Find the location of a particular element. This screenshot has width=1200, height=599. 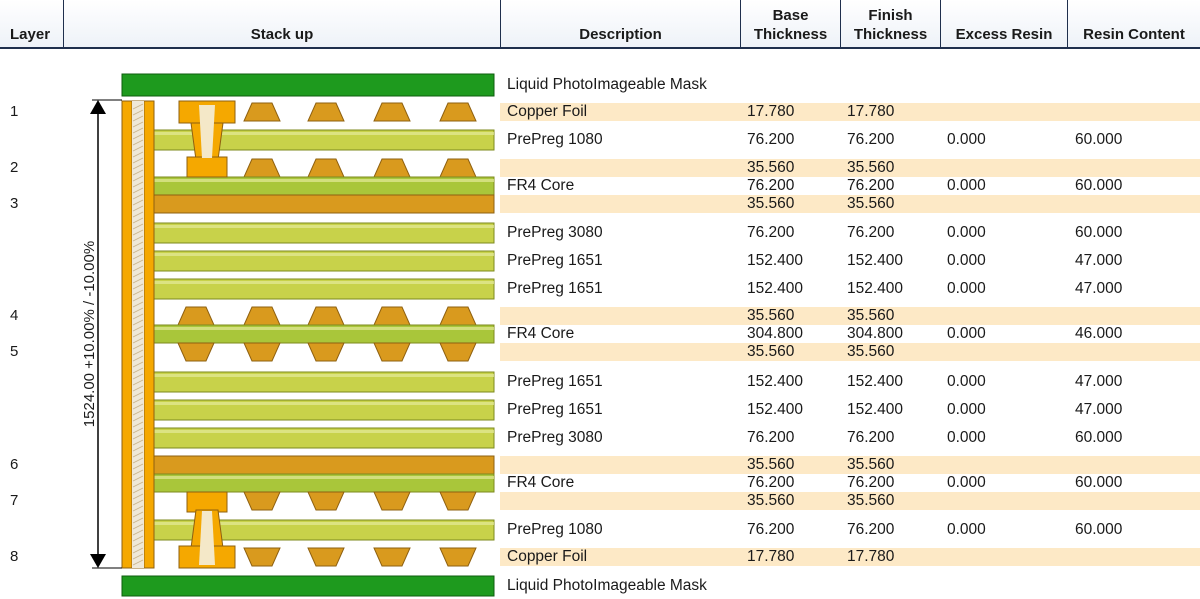

cell-resin: 60.000 is located at coordinates (1099, 185).